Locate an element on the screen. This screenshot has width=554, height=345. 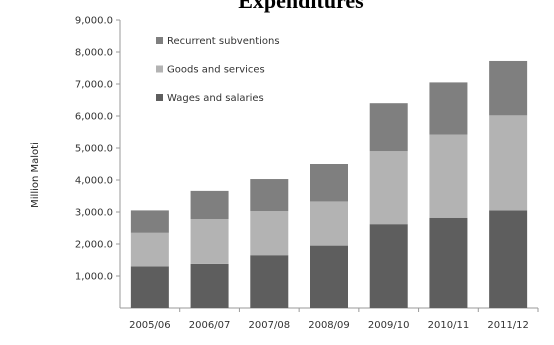
y-tick-label: 1,000.0 is located at coordinates (94, 277).